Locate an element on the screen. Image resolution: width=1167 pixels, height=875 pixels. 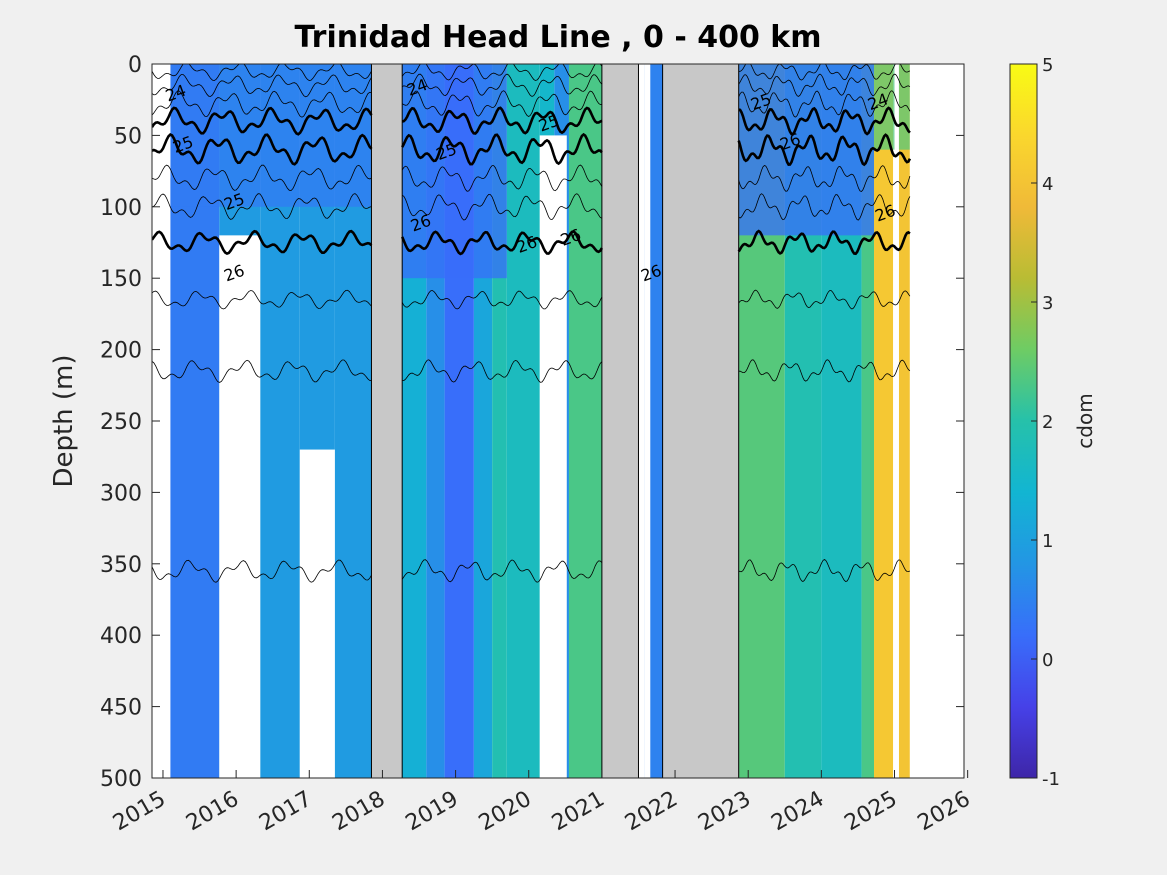
colorbar-tick-label: -1 is located at coordinates (1051, 779).